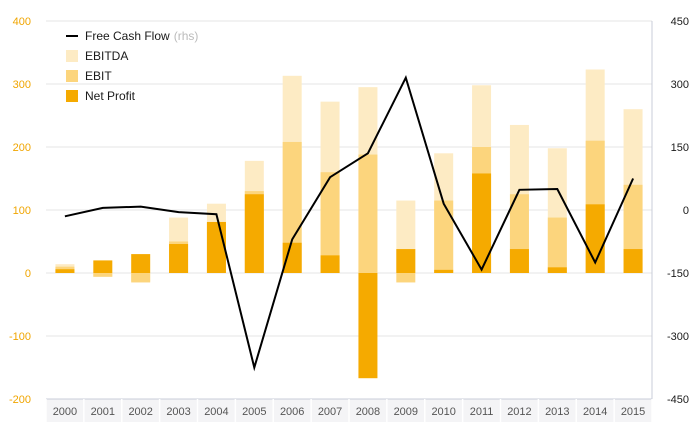 The height and width of the screenshot is (433, 700). I want to click on right-tick-label: -300, so click(678, 337).